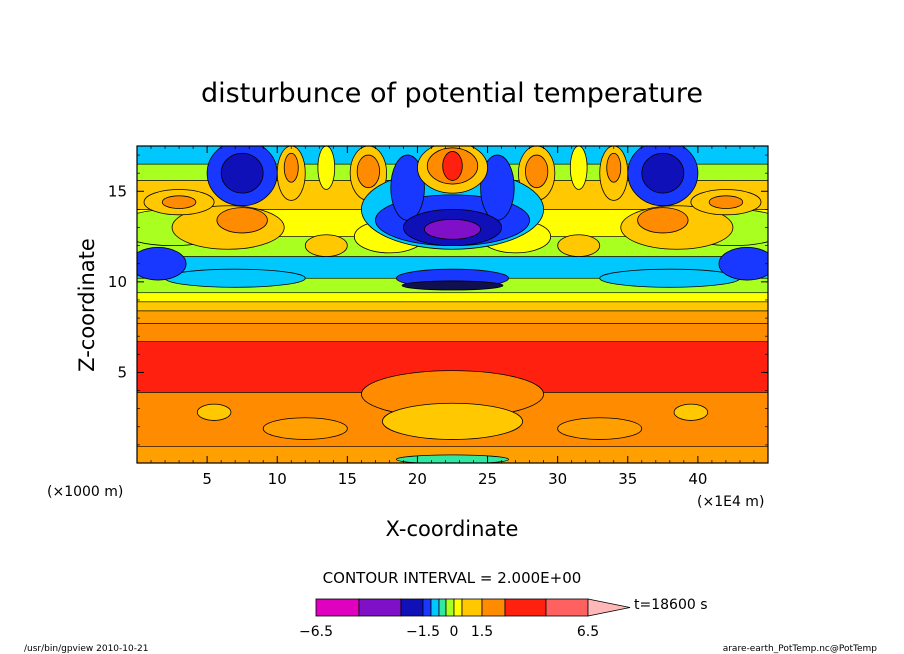 This screenshot has width=904, height=654. Describe the element at coordinates (452, 93) in the screenshot. I see `chart-title: disturbunce of potential temperature` at that location.